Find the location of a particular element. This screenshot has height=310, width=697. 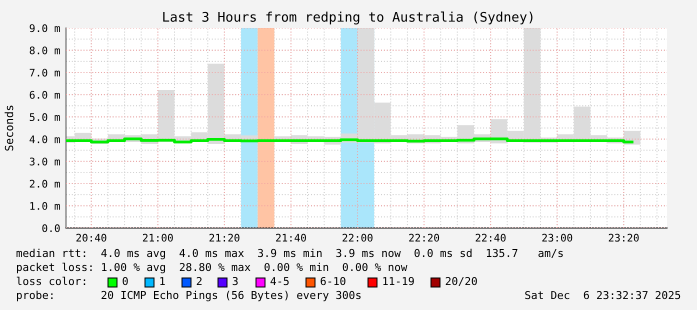

text: Sat Dec 6 23:32:37 2025 is located at coordinates (602, 295).